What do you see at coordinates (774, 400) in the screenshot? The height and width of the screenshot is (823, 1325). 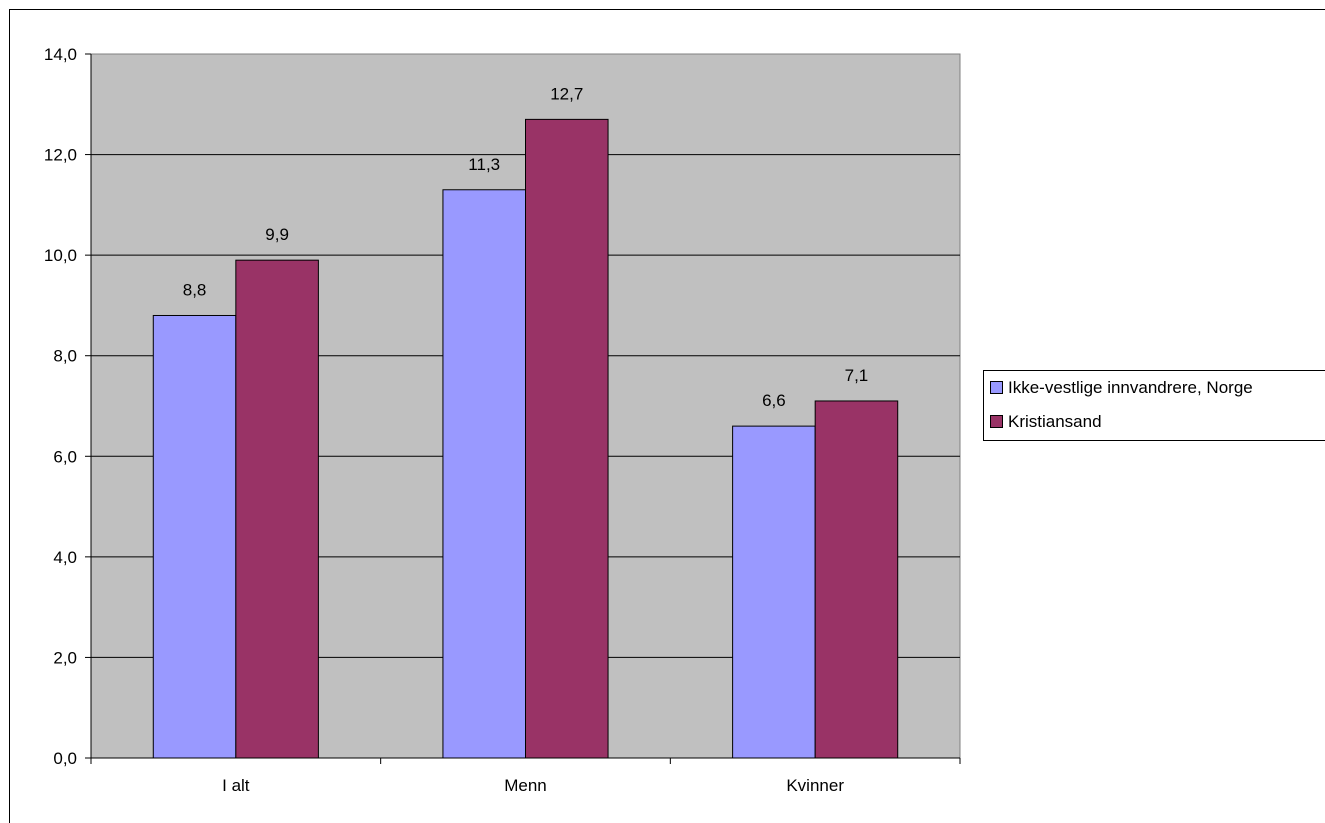 I see `data-label: 6,6` at bounding box center [774, 400].